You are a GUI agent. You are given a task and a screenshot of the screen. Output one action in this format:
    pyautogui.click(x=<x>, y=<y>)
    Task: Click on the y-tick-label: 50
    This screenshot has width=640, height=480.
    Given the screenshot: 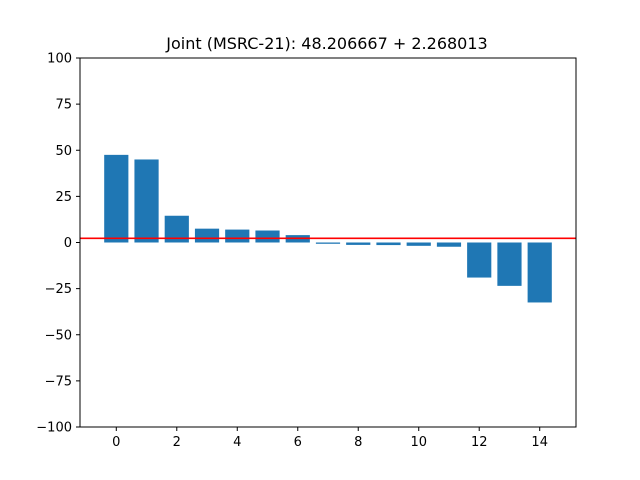 What is the action you would take?
    pyautogui.click(x=63, y=151)
    